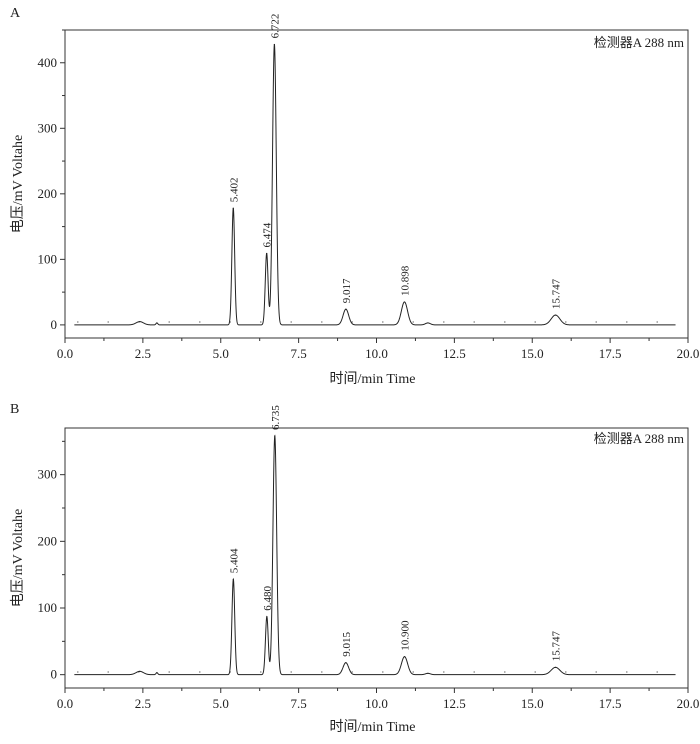 This screenshot has width=700, height=744. I want to click on peak-retention-label: 10.900, so click(406, 635).